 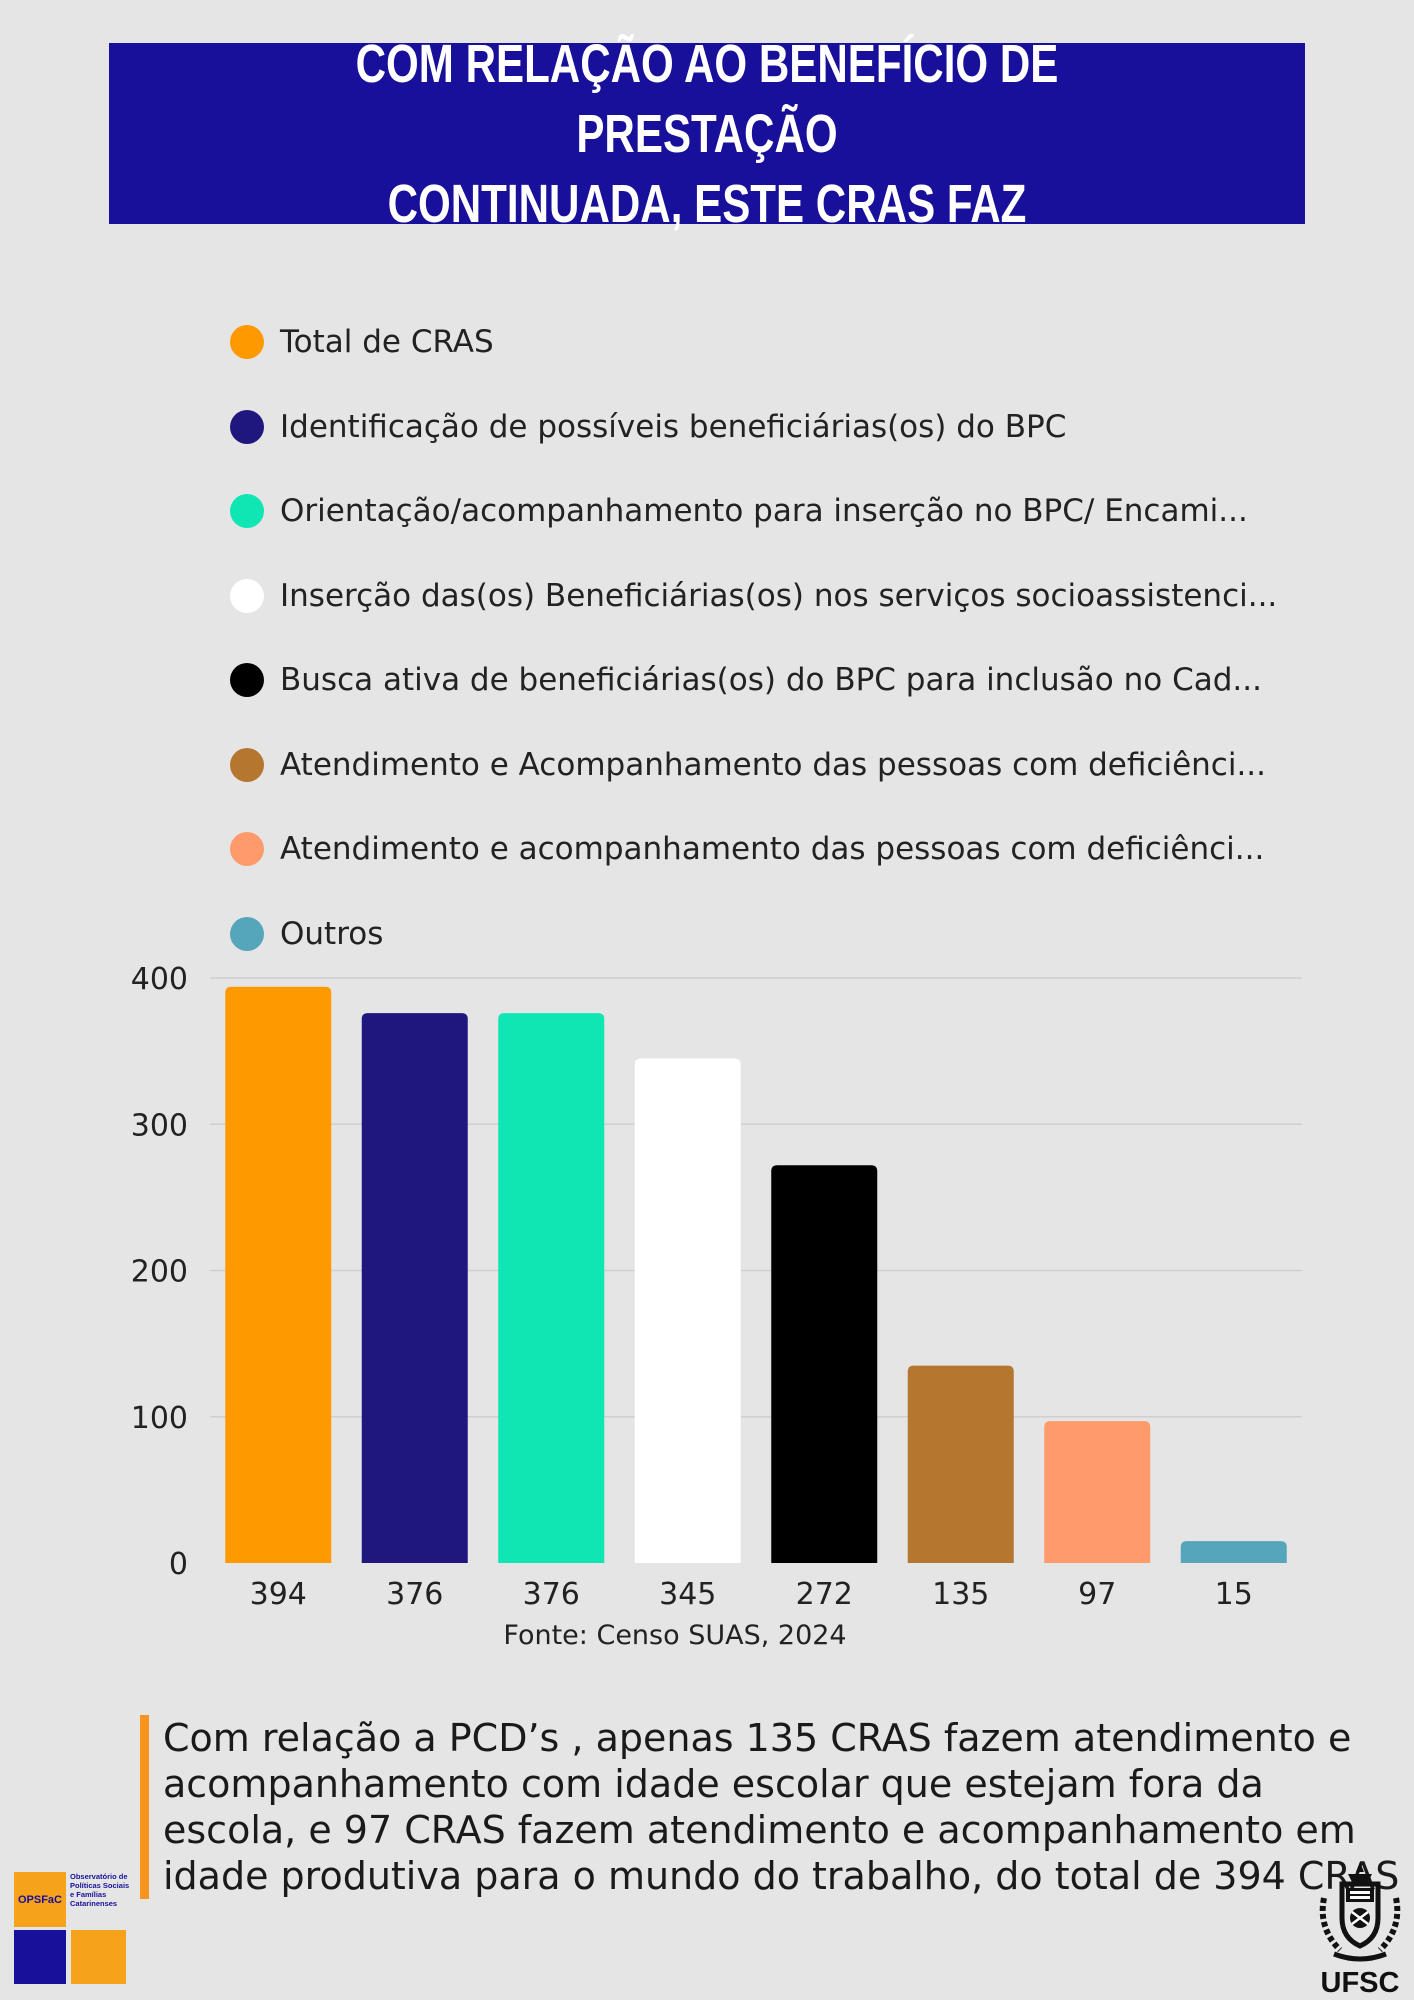 What do you see at coordinates (178, 1564) in the screenshot?
I see `y-tick-label: 0` at bounding box center [178, 1564].